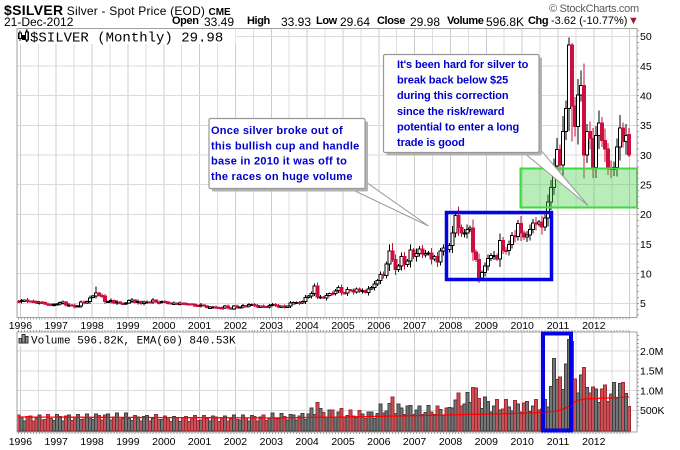  What do you see at coordinates (453, 96) in the screenshot?
I see `svg-text: during this correction` at bounding box center [453, 96].